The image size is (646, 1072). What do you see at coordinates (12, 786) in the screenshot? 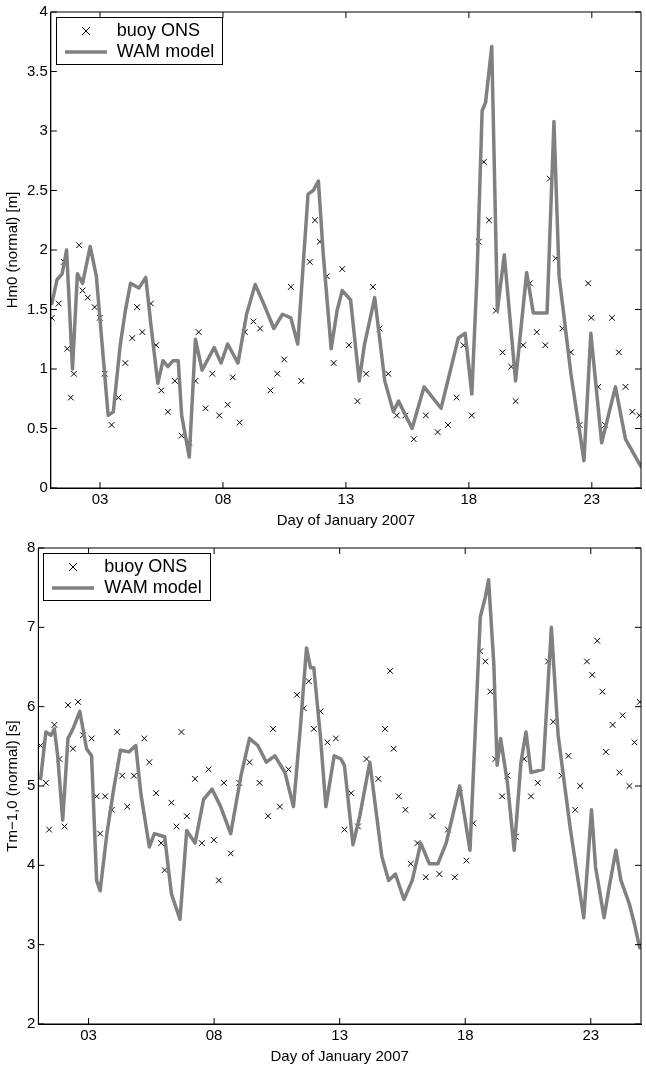
I see `y-axis-title: Tm−1,0 (normal) [s]` at bounding box center [12, 786].